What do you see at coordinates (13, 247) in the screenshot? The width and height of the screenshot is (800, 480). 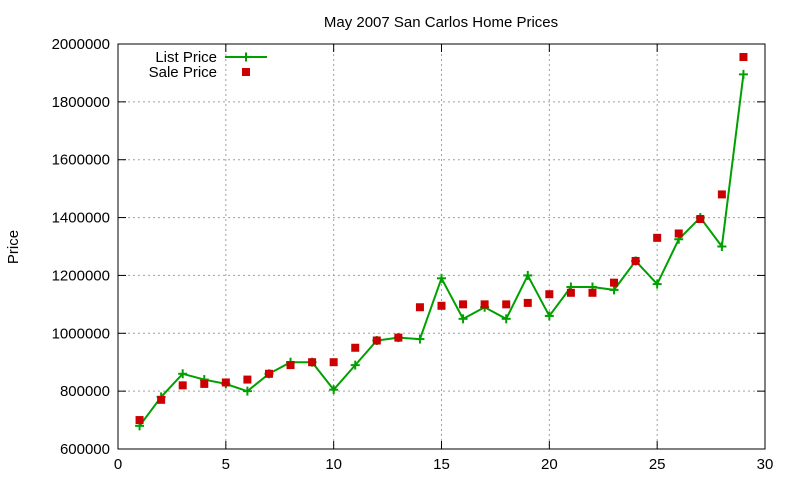 I see `y-axis-label: Price` at bounding box center [13, 247].